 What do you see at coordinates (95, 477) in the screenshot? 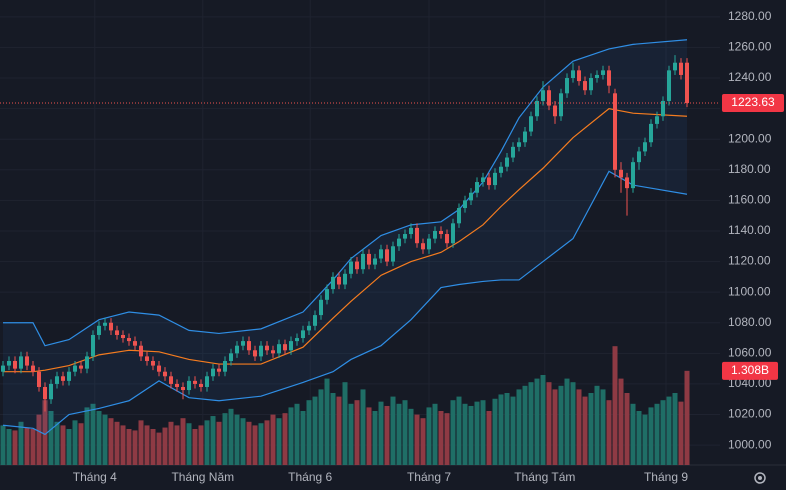
I see `x-tick-label: Tháng 4` at bounding box center [95, 477].